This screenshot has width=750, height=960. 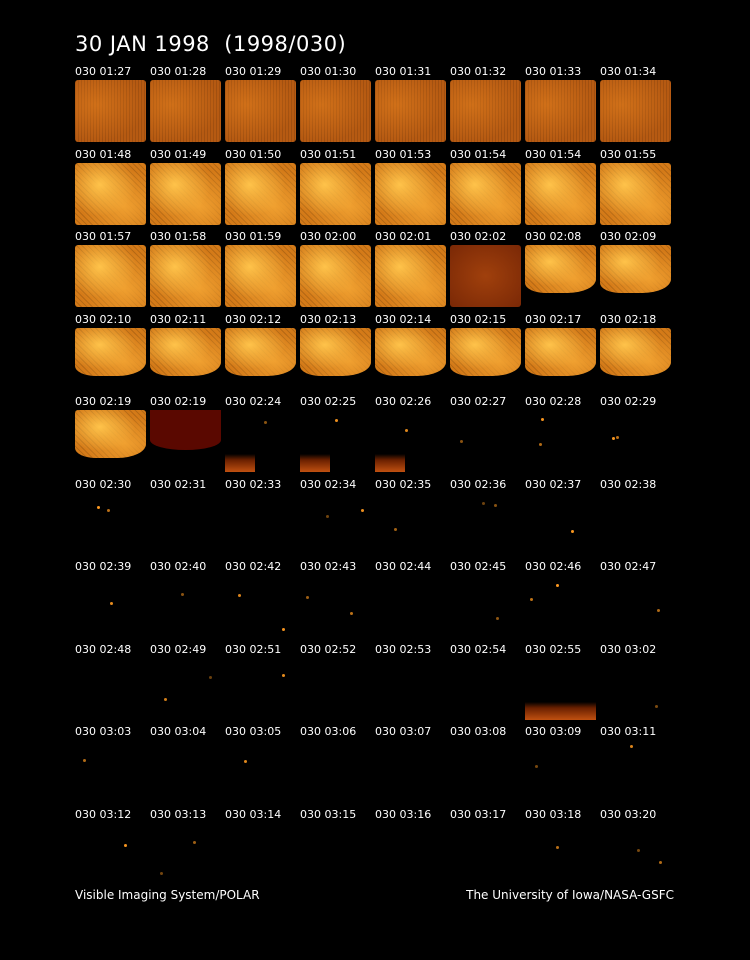 I want to click on title: 30 JAN 1998 (1998/030), so click(x=211, y=44).